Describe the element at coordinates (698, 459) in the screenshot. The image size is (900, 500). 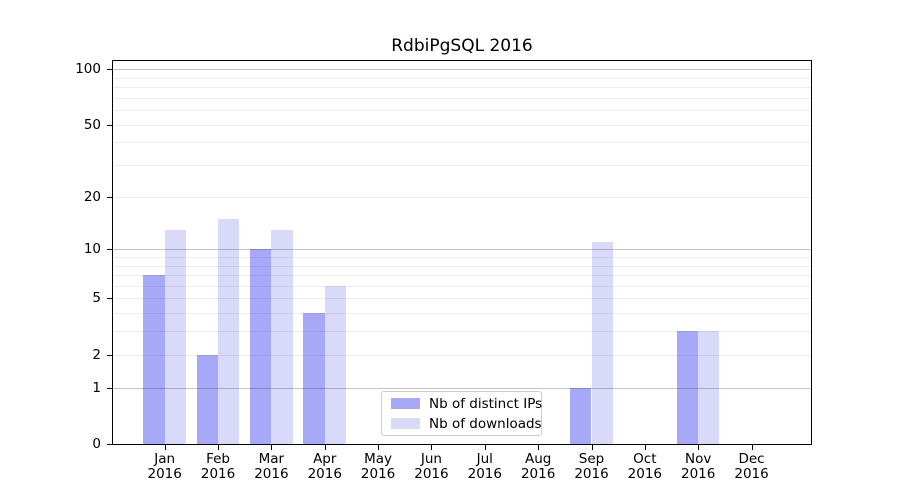
I see `x-tick-month: Nov` at that location.